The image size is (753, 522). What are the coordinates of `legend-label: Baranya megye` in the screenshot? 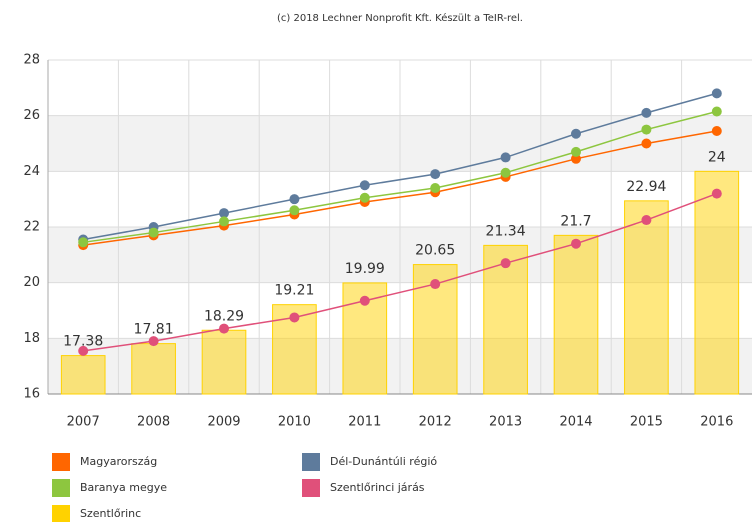 It's located at (123, 487).